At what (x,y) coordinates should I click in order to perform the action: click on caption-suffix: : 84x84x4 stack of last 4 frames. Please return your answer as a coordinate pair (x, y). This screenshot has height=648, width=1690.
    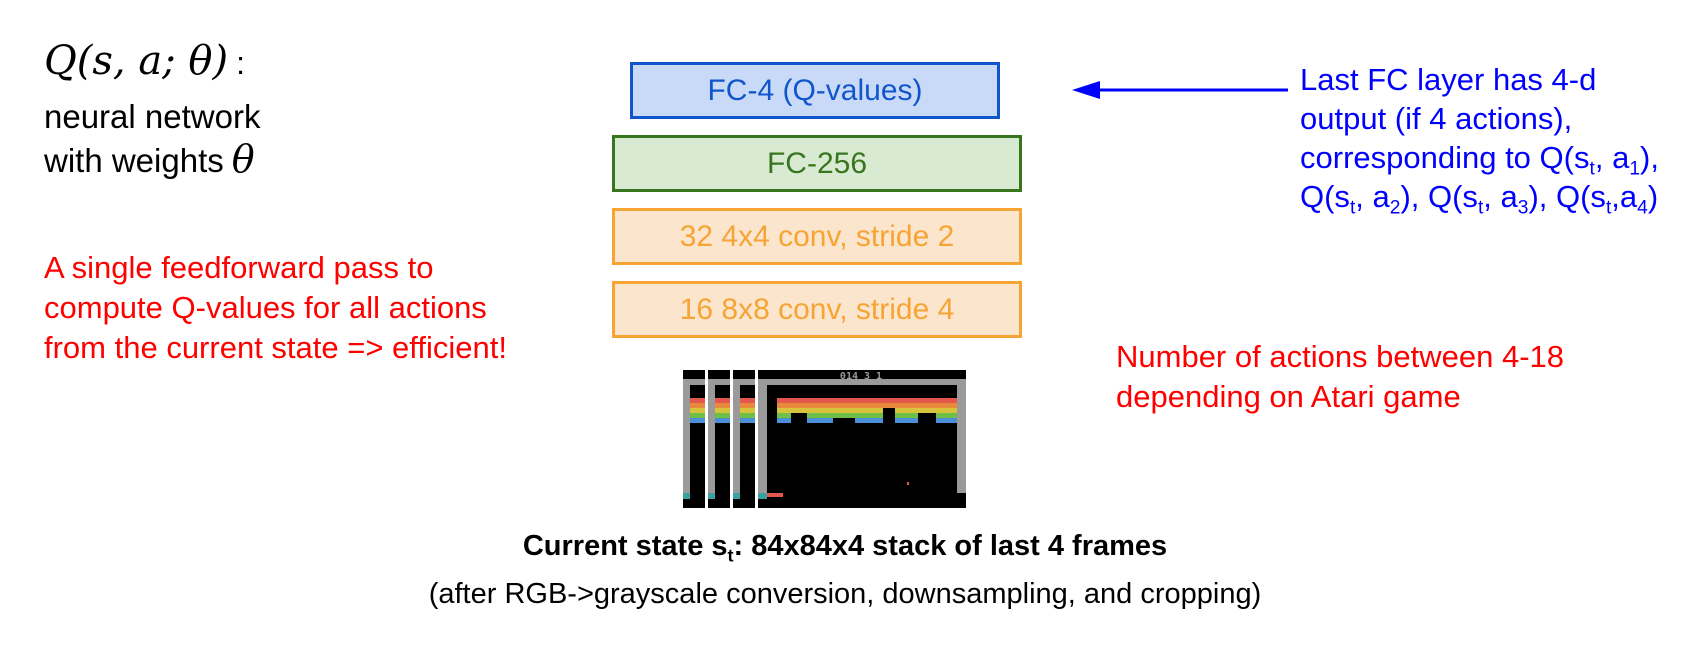
    Looking at the image, I should click on (950, 546).